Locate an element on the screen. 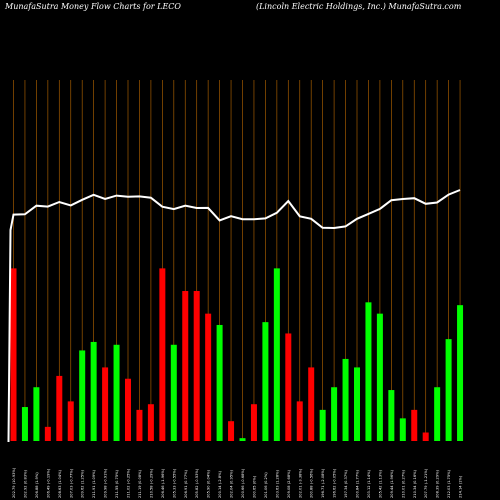 The height and width of the screenshot is (500, 500). x-tick-label: 200.14 (-2.8%) is located at coordinates (220, 484).